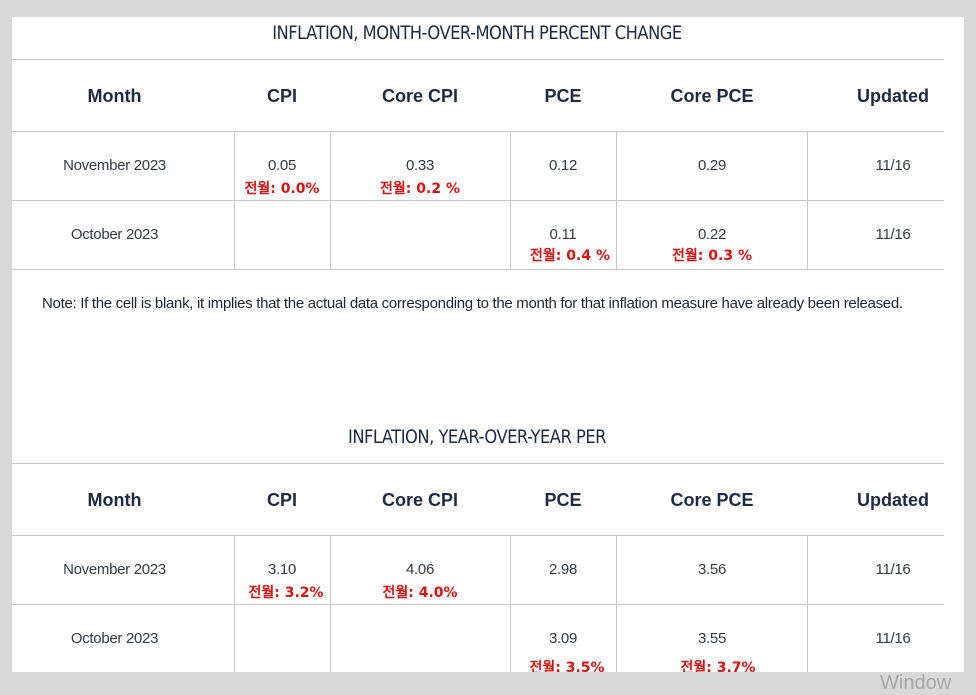 This screenshot has width=976, height=695. Describe the element at coordinates (563, 638) in the screenshot. I see `yoy-r2-pce: 3.09` at that location.